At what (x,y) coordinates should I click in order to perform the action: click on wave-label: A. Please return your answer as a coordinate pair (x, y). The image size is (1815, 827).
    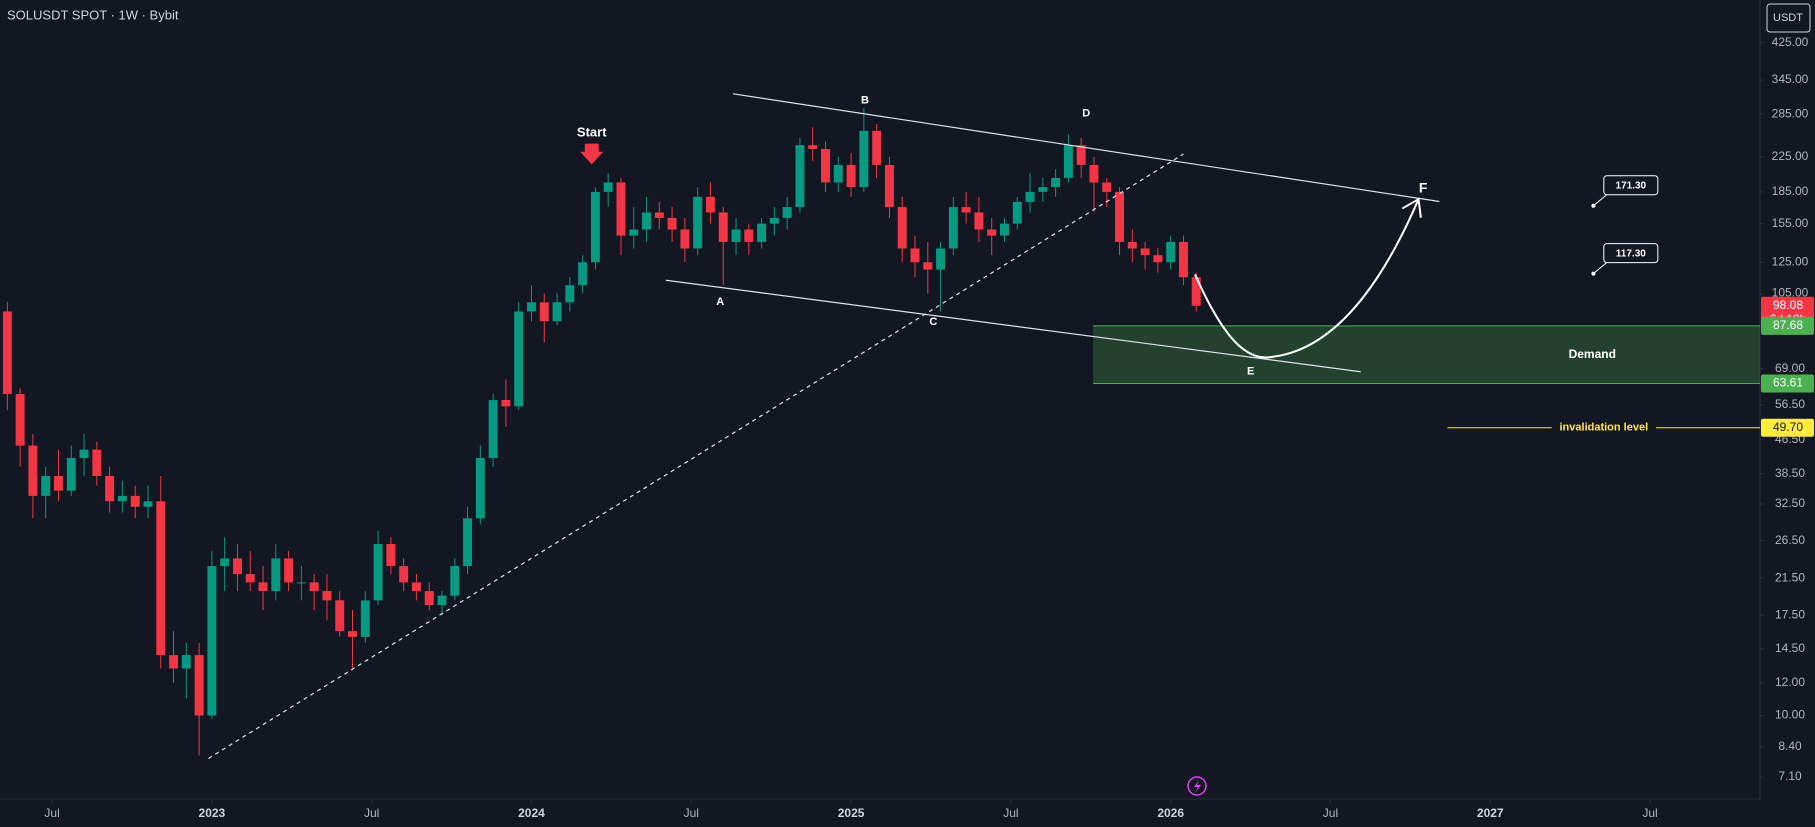
    Looking at the image, I should click on (720, 302).